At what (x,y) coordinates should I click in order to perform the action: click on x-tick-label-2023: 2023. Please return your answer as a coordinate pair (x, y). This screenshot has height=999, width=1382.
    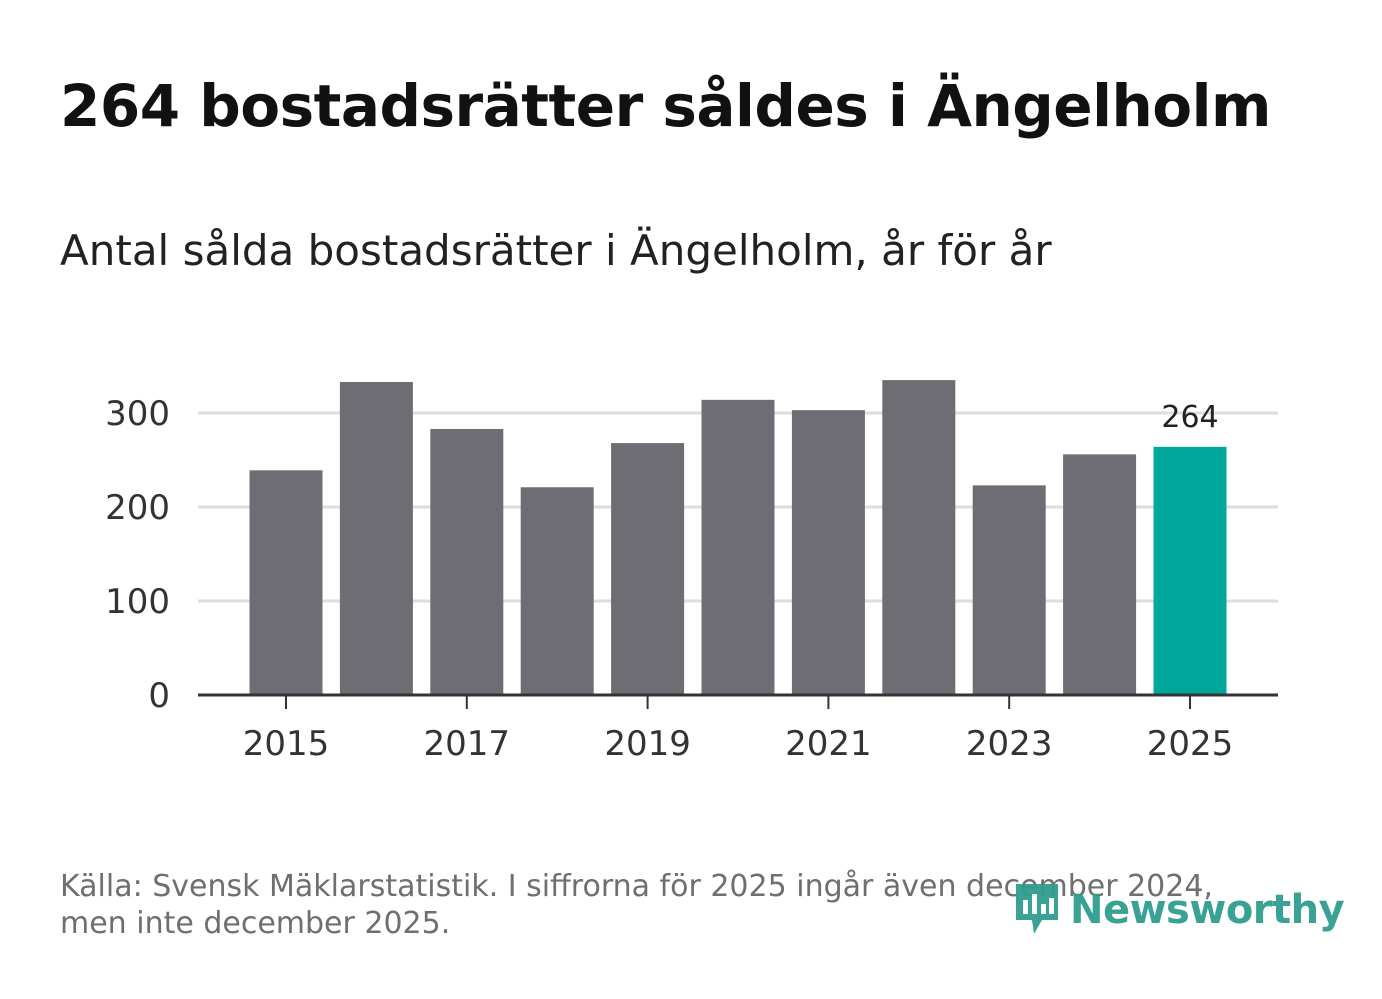
    Looking at the image, I should click on (1009, 744).